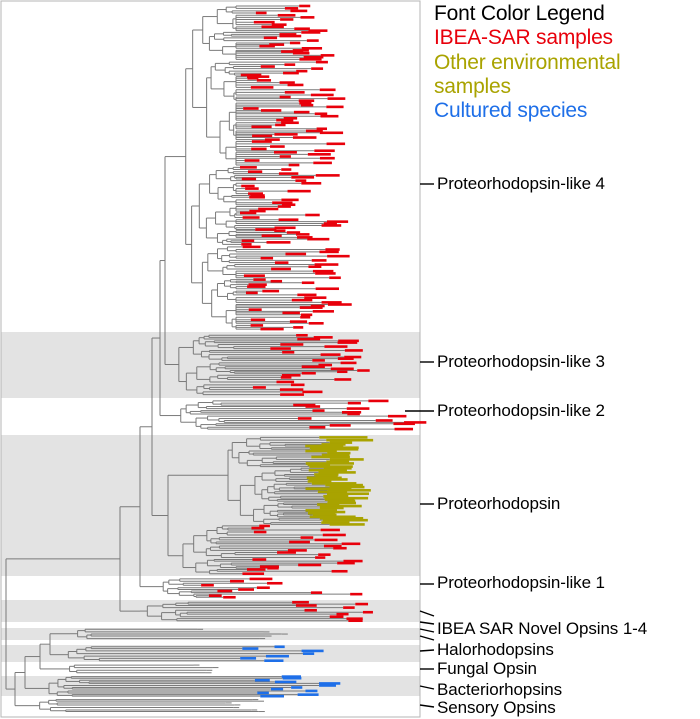  I want to click on clade-label-bacteriorhopsins: Bacteriorhopsins, so click(500, 689).